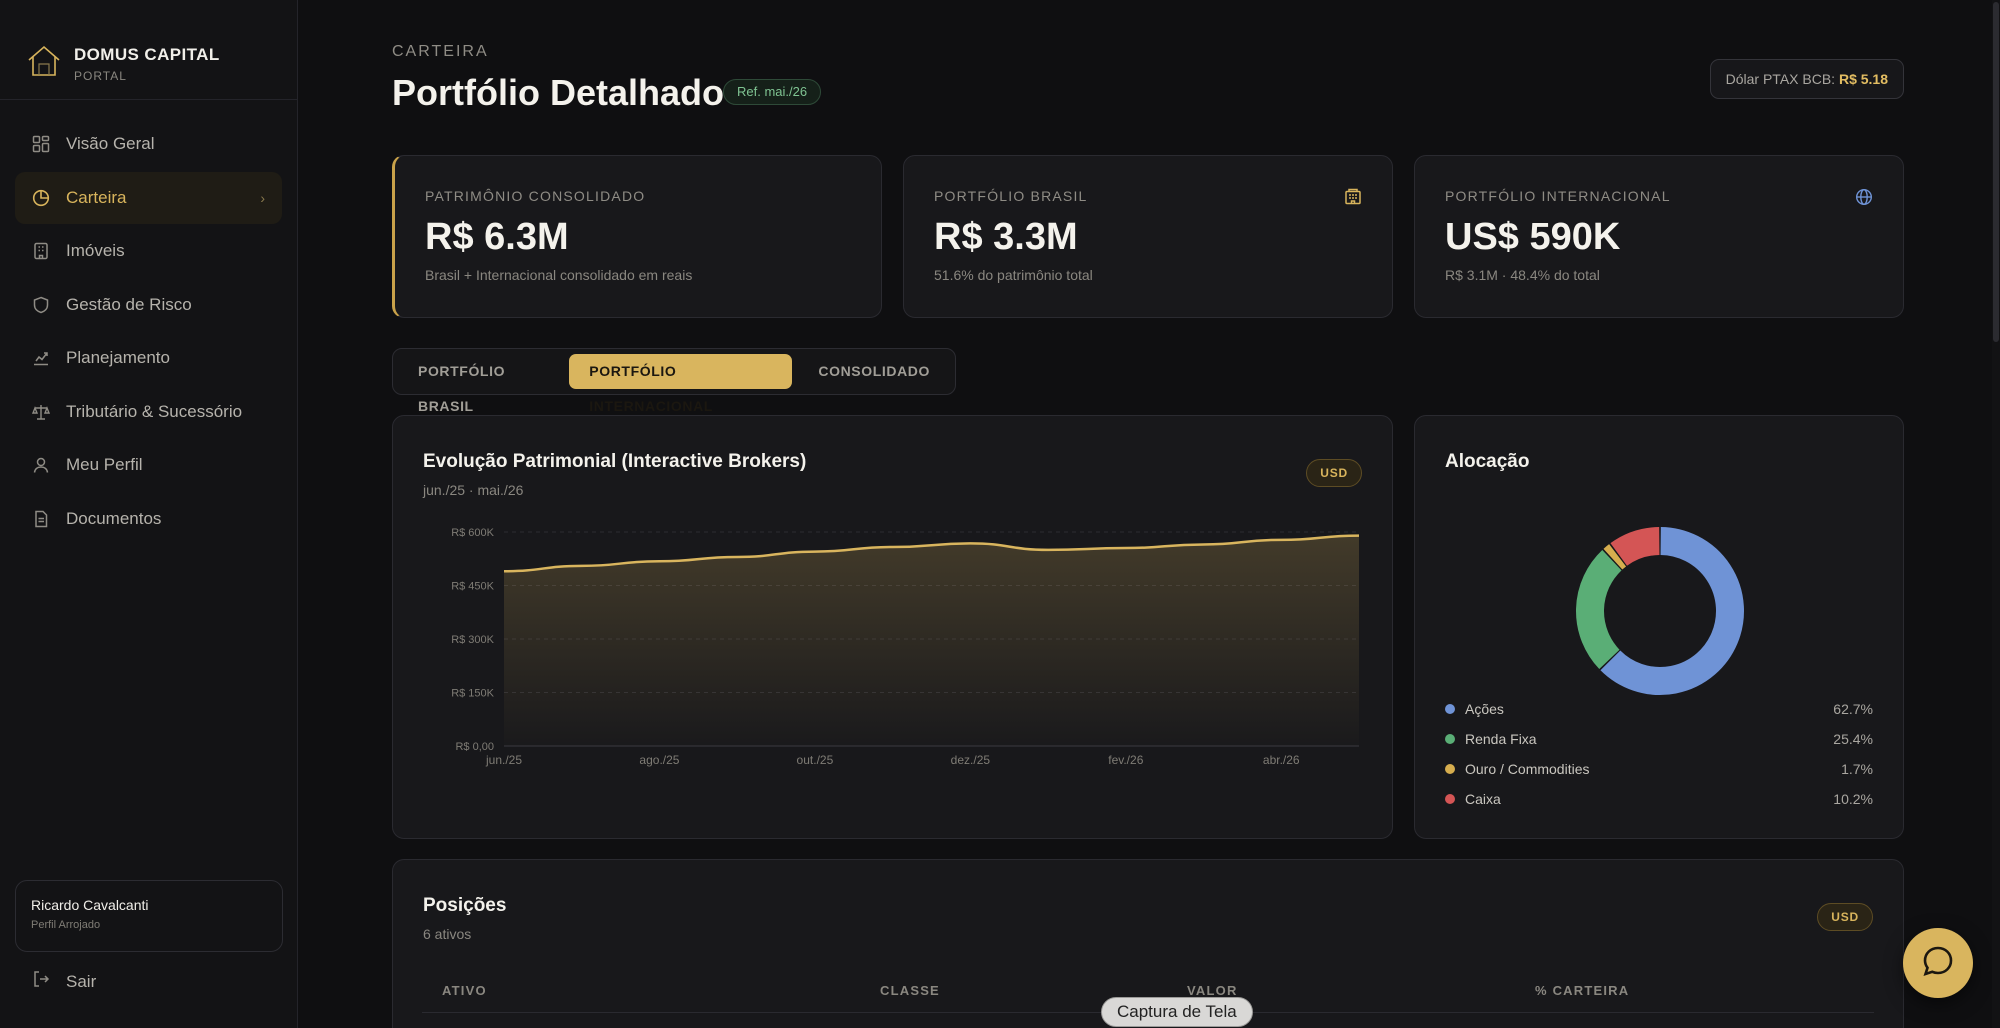 The height and width of the screenshot is (1028, 2000). I want to click on page-scrollbar, so click(1996, 514).